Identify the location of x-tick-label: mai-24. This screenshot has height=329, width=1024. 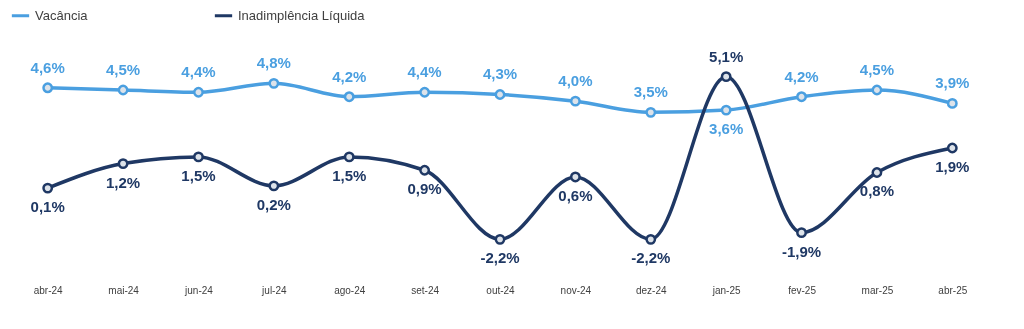
(124, 290).